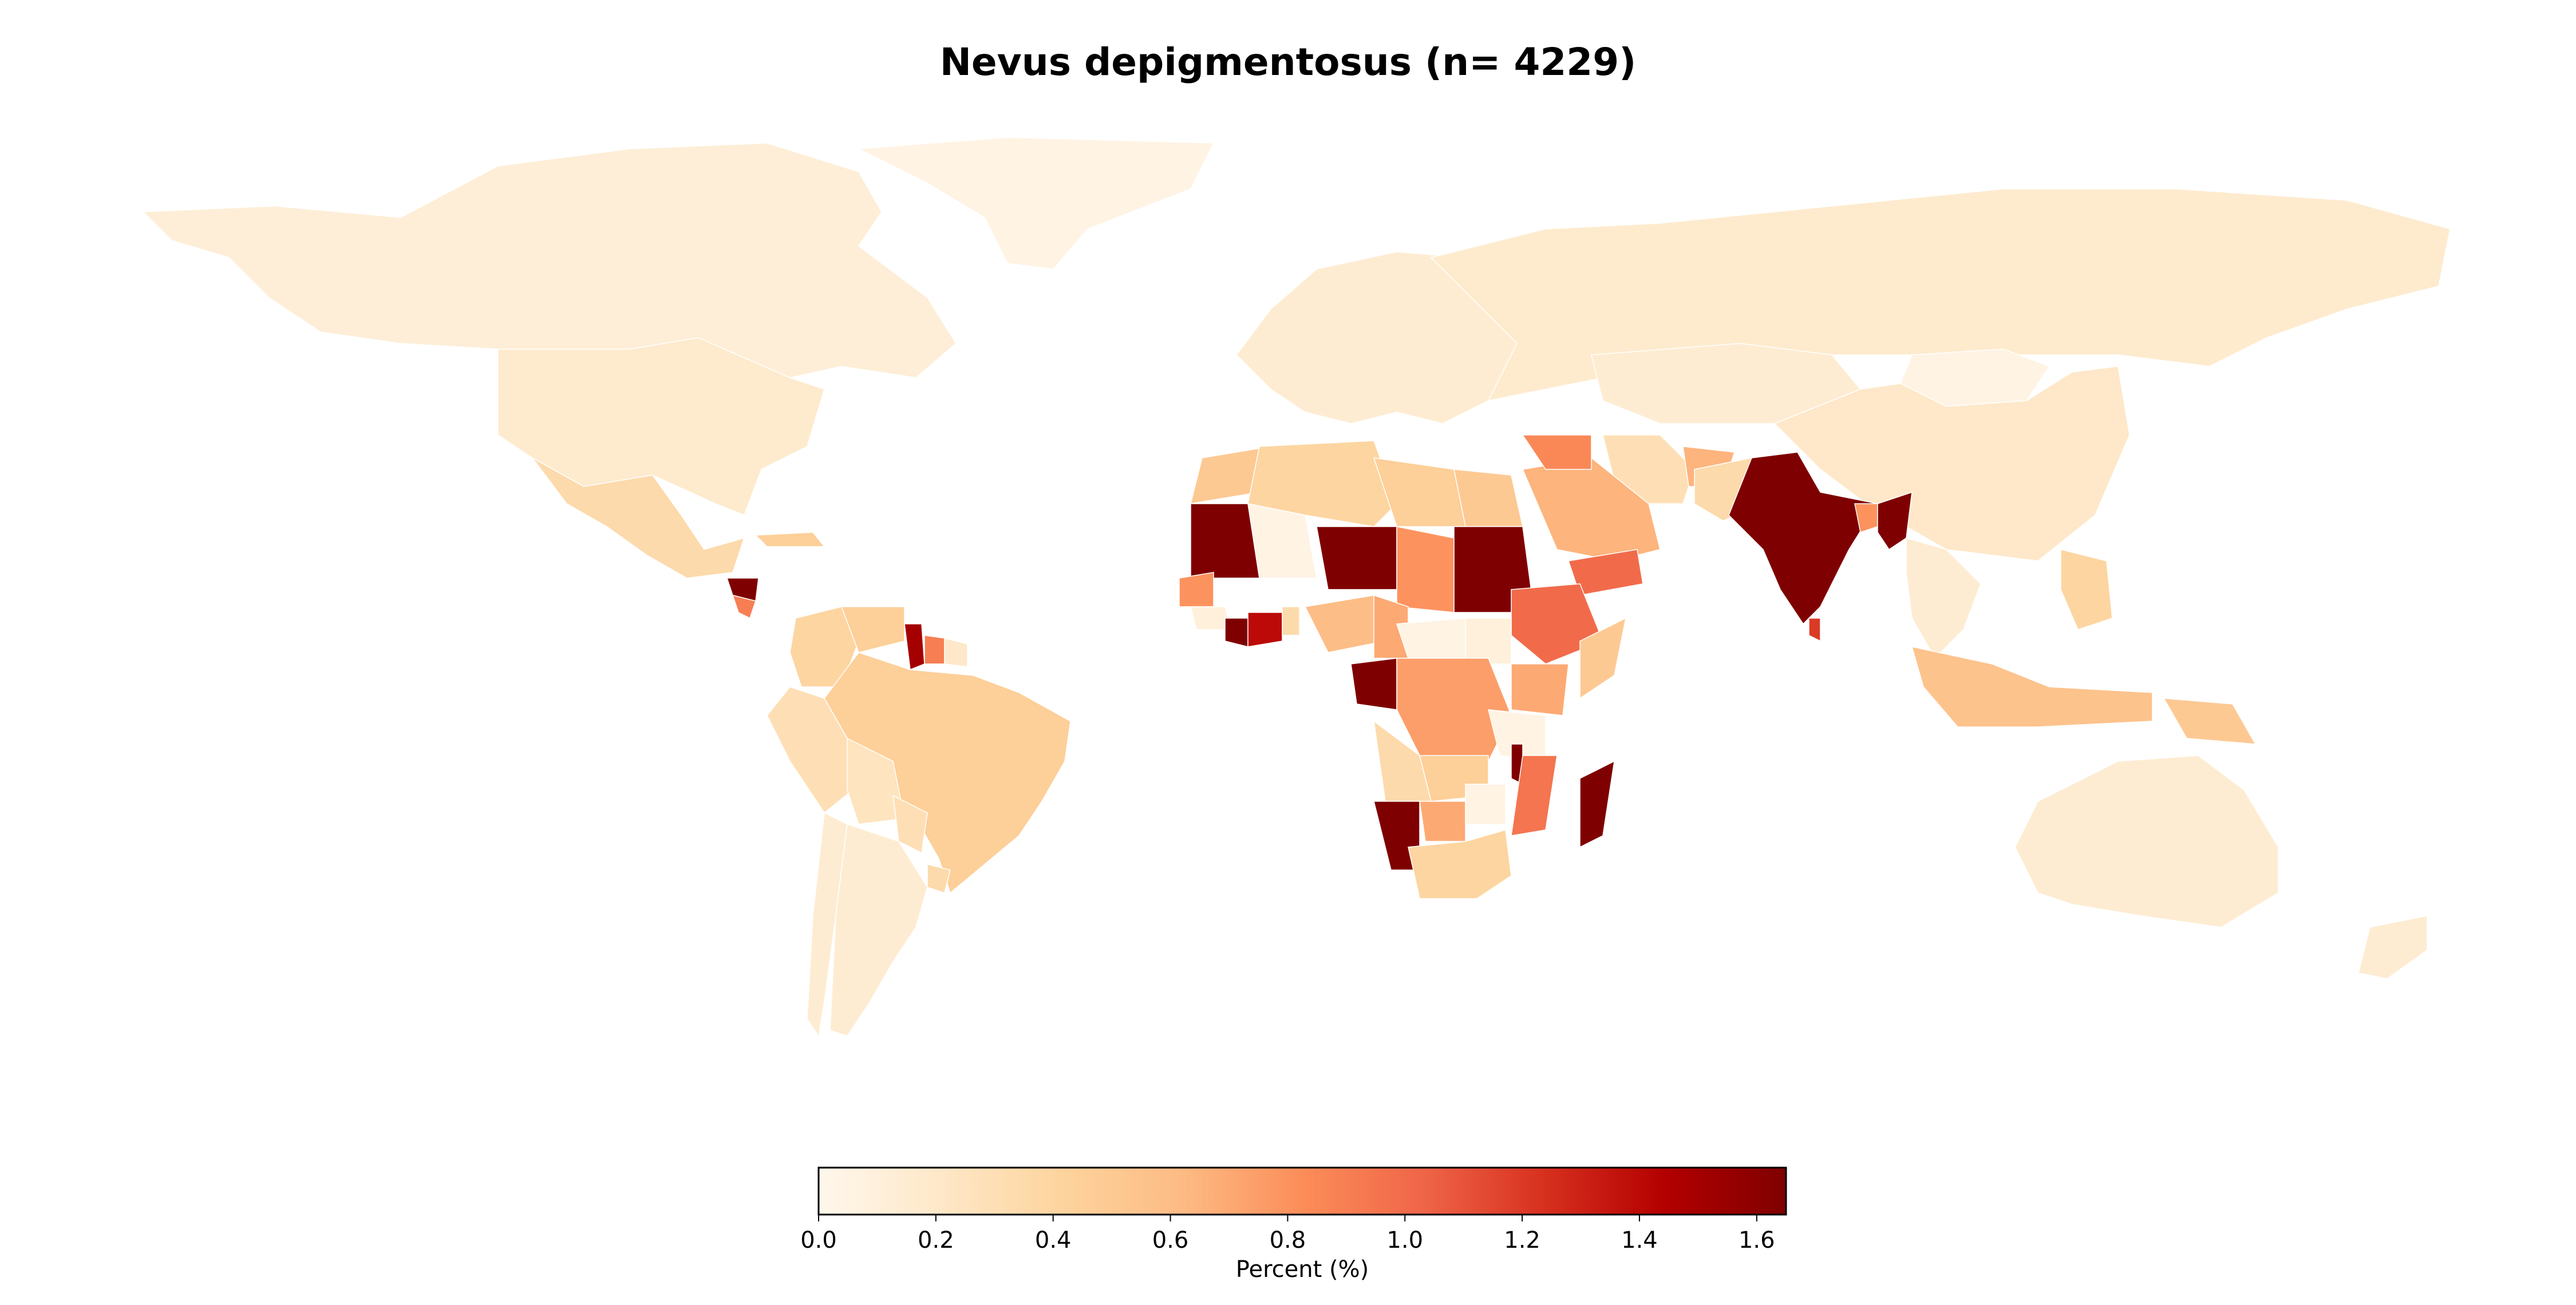 This screenshot has width=2576, height=1305. Describe the element at coordinates (910, 824) in the screenshot. I see `region-paraguay` at that location.